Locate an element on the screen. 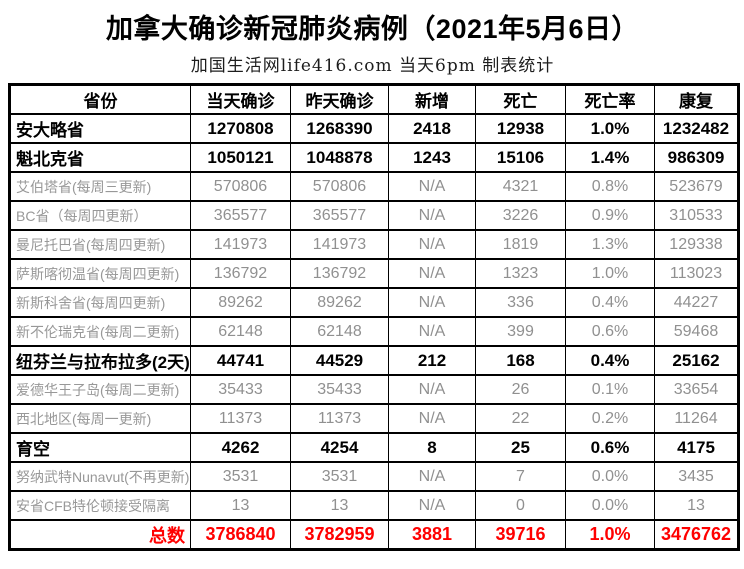  province-cell: 艾伯塔省(每周三更新) is located at coordinates (100, 186).